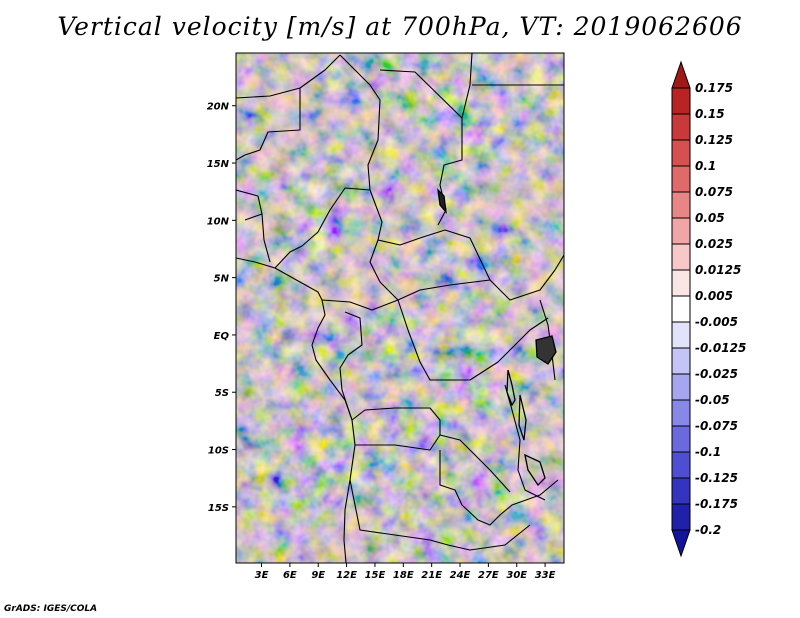 Image resolution: width=800 pixels, height=618 pixels. What do you see at coordinates (375, 575) in the screenshot?
I see `lon-tick-label: 15E` at bounding box center [375, 575].